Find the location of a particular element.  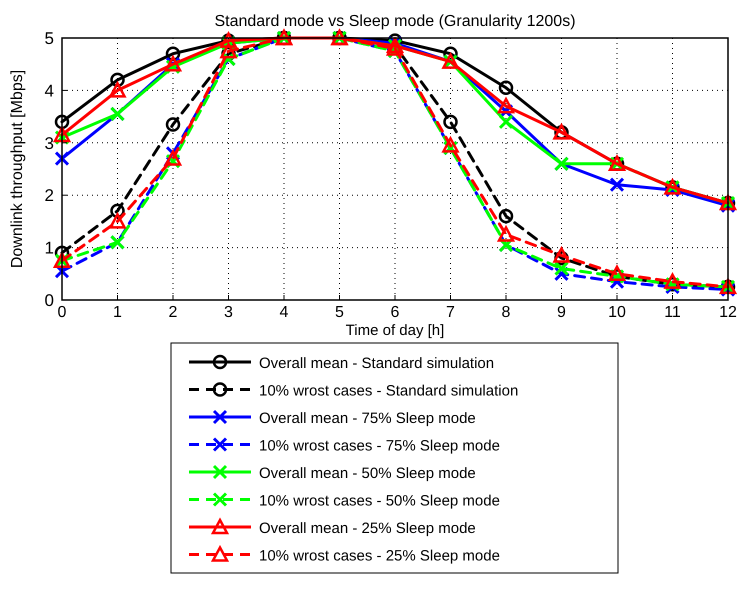

legend-label: Overall mean - Standard simulation is located at coordinates (376, 363).